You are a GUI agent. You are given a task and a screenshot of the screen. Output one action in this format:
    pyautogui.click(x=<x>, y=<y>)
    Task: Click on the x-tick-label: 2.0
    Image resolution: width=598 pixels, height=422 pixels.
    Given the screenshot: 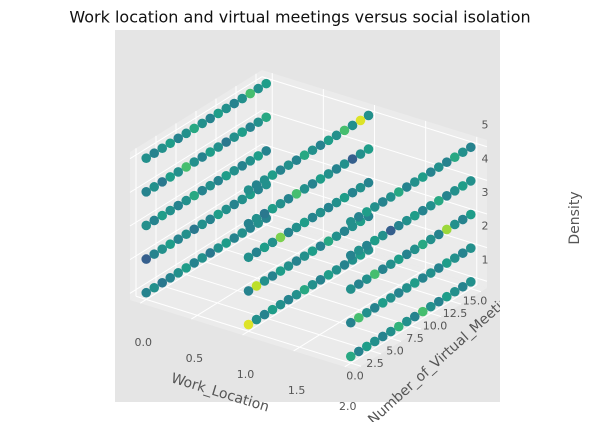 What is the action you would take?
    pyautogui.click(x=348, y=406)
    